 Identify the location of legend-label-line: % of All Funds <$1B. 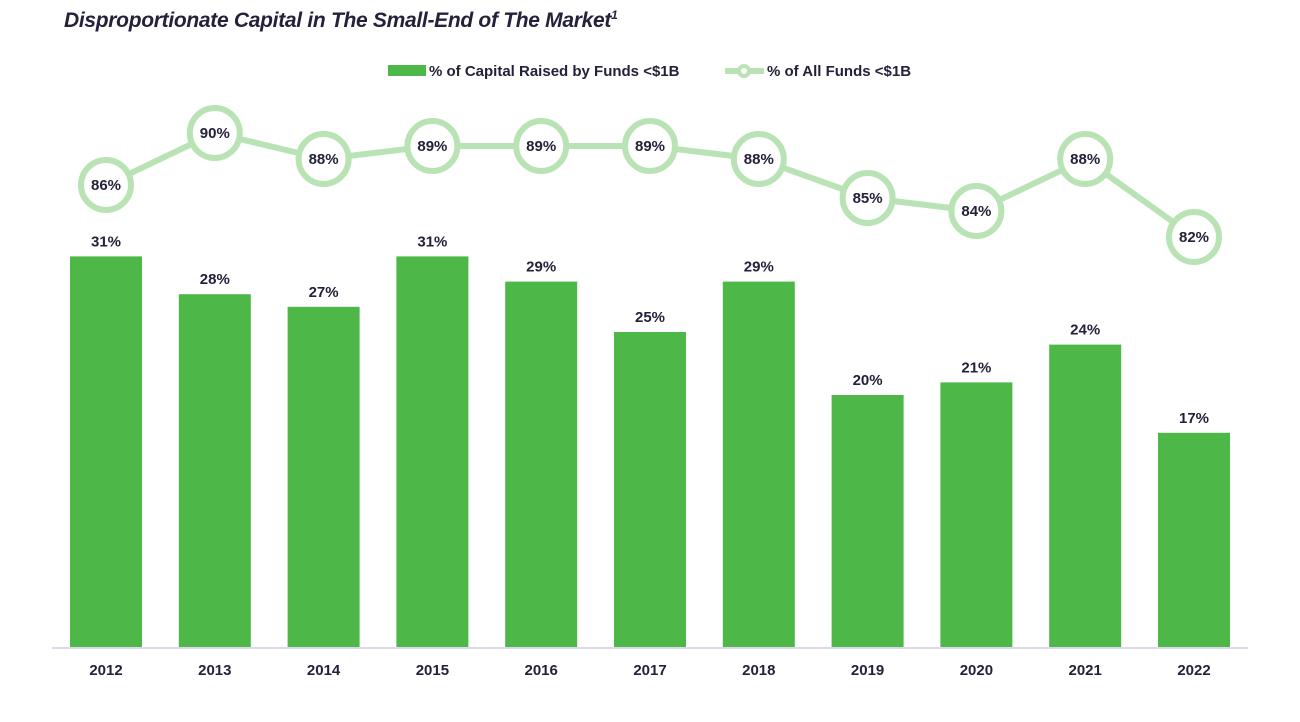
(839, 71).